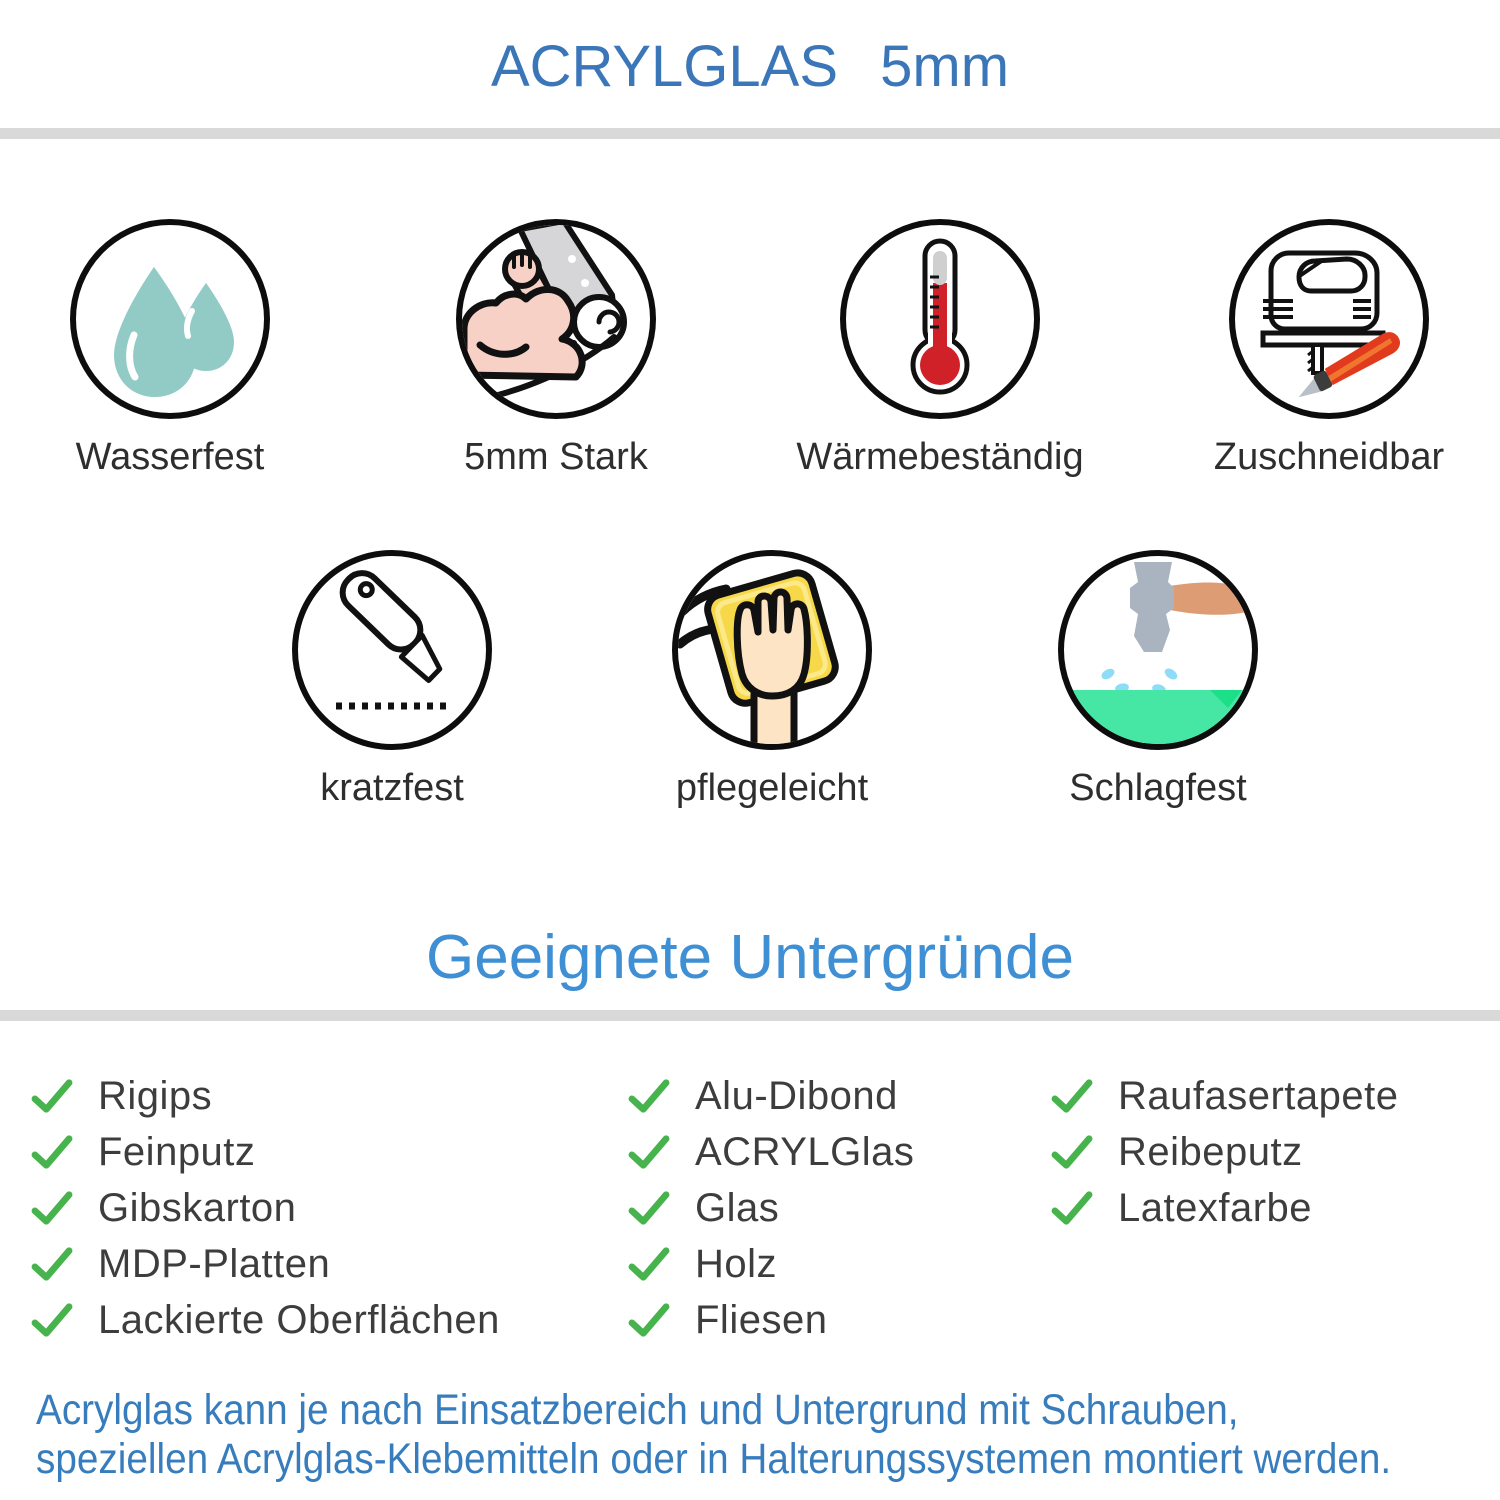 This screenshot has height=1500, width=1500. I want to click on feature-label: 5mm Stark, so click(556, 457).